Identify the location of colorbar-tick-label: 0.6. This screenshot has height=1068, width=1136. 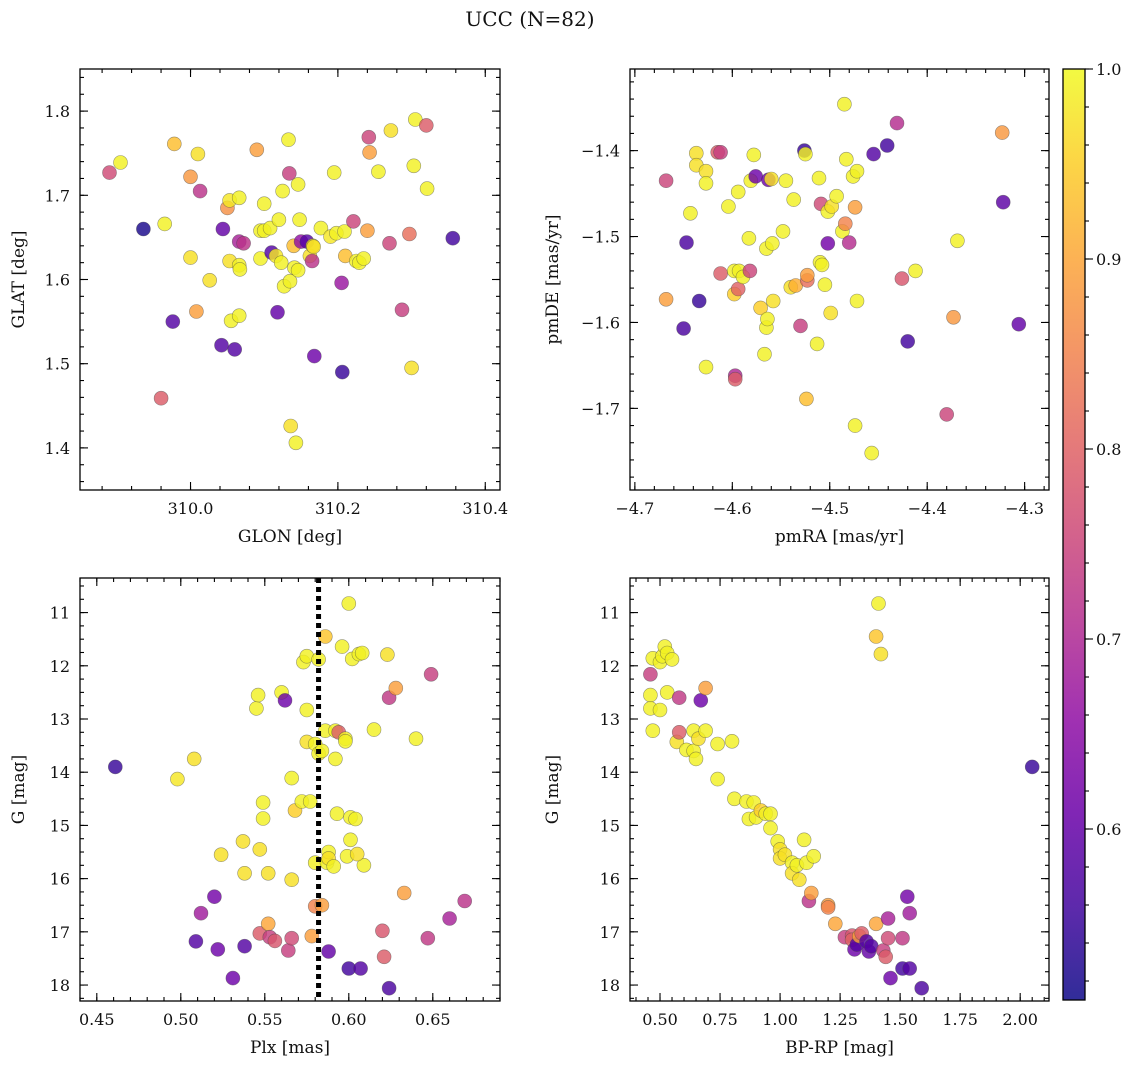
(1108, 829).